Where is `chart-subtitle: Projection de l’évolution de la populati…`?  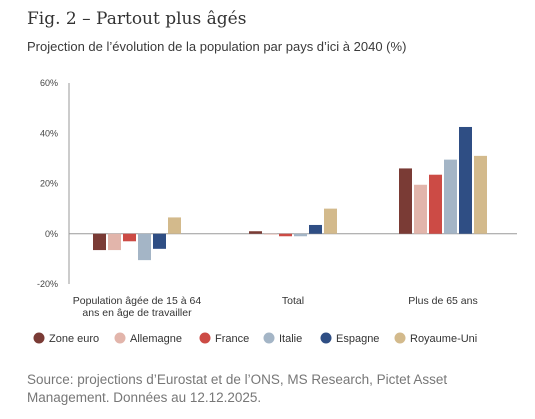
chart-subtitle: Projection de l’évolution de la populati… is located at coordinates (217, 46).